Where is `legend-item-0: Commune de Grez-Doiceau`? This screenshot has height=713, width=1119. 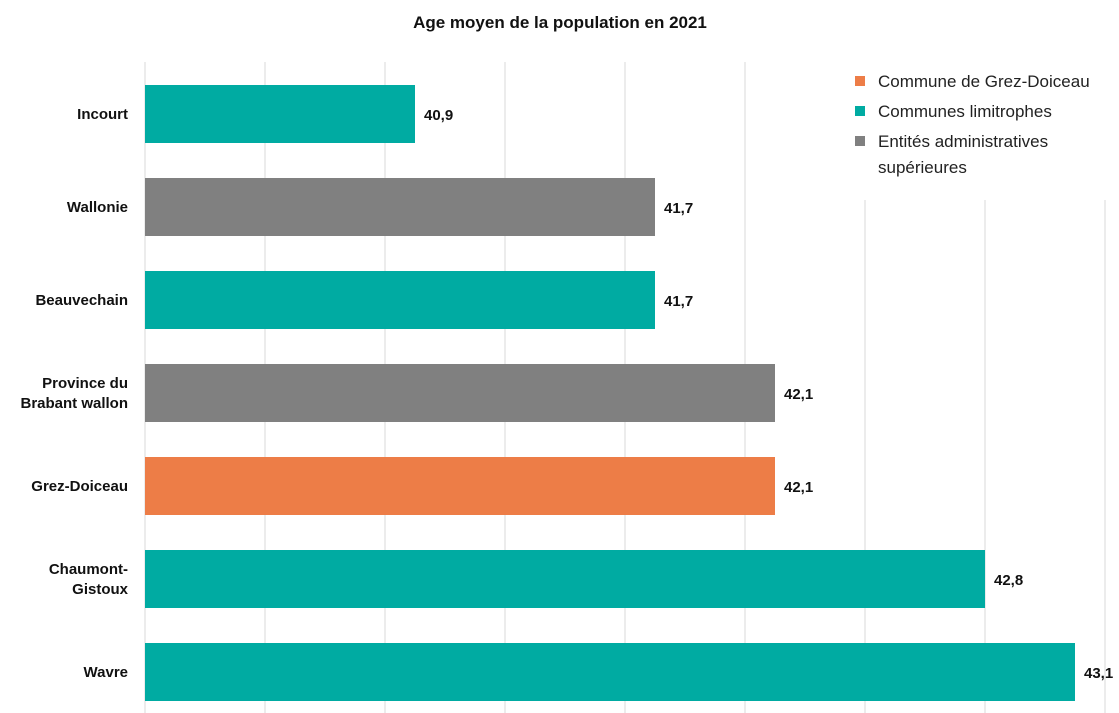
legend-item-0: Commune de Grez-Doiceau is located at coordinates (972, 81).